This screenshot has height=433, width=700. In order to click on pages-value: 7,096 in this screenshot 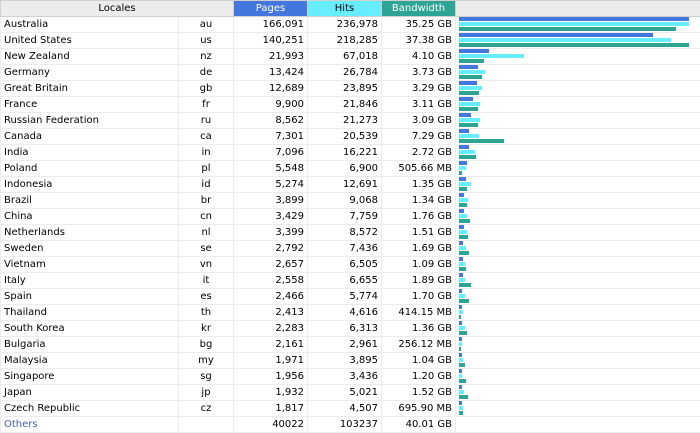, I will do `click(271, 153)`.